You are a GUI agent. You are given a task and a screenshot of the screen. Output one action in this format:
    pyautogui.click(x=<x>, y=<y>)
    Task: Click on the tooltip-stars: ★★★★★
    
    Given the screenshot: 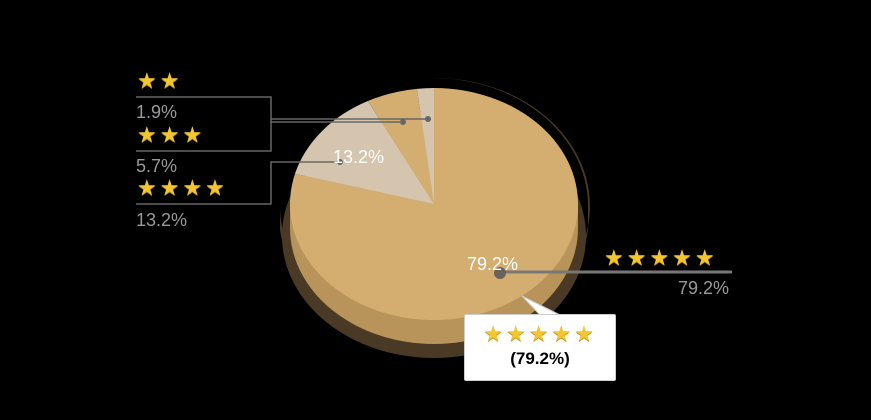 What is the action you would take?
    pyautogui.click(x=540, y=333)
    